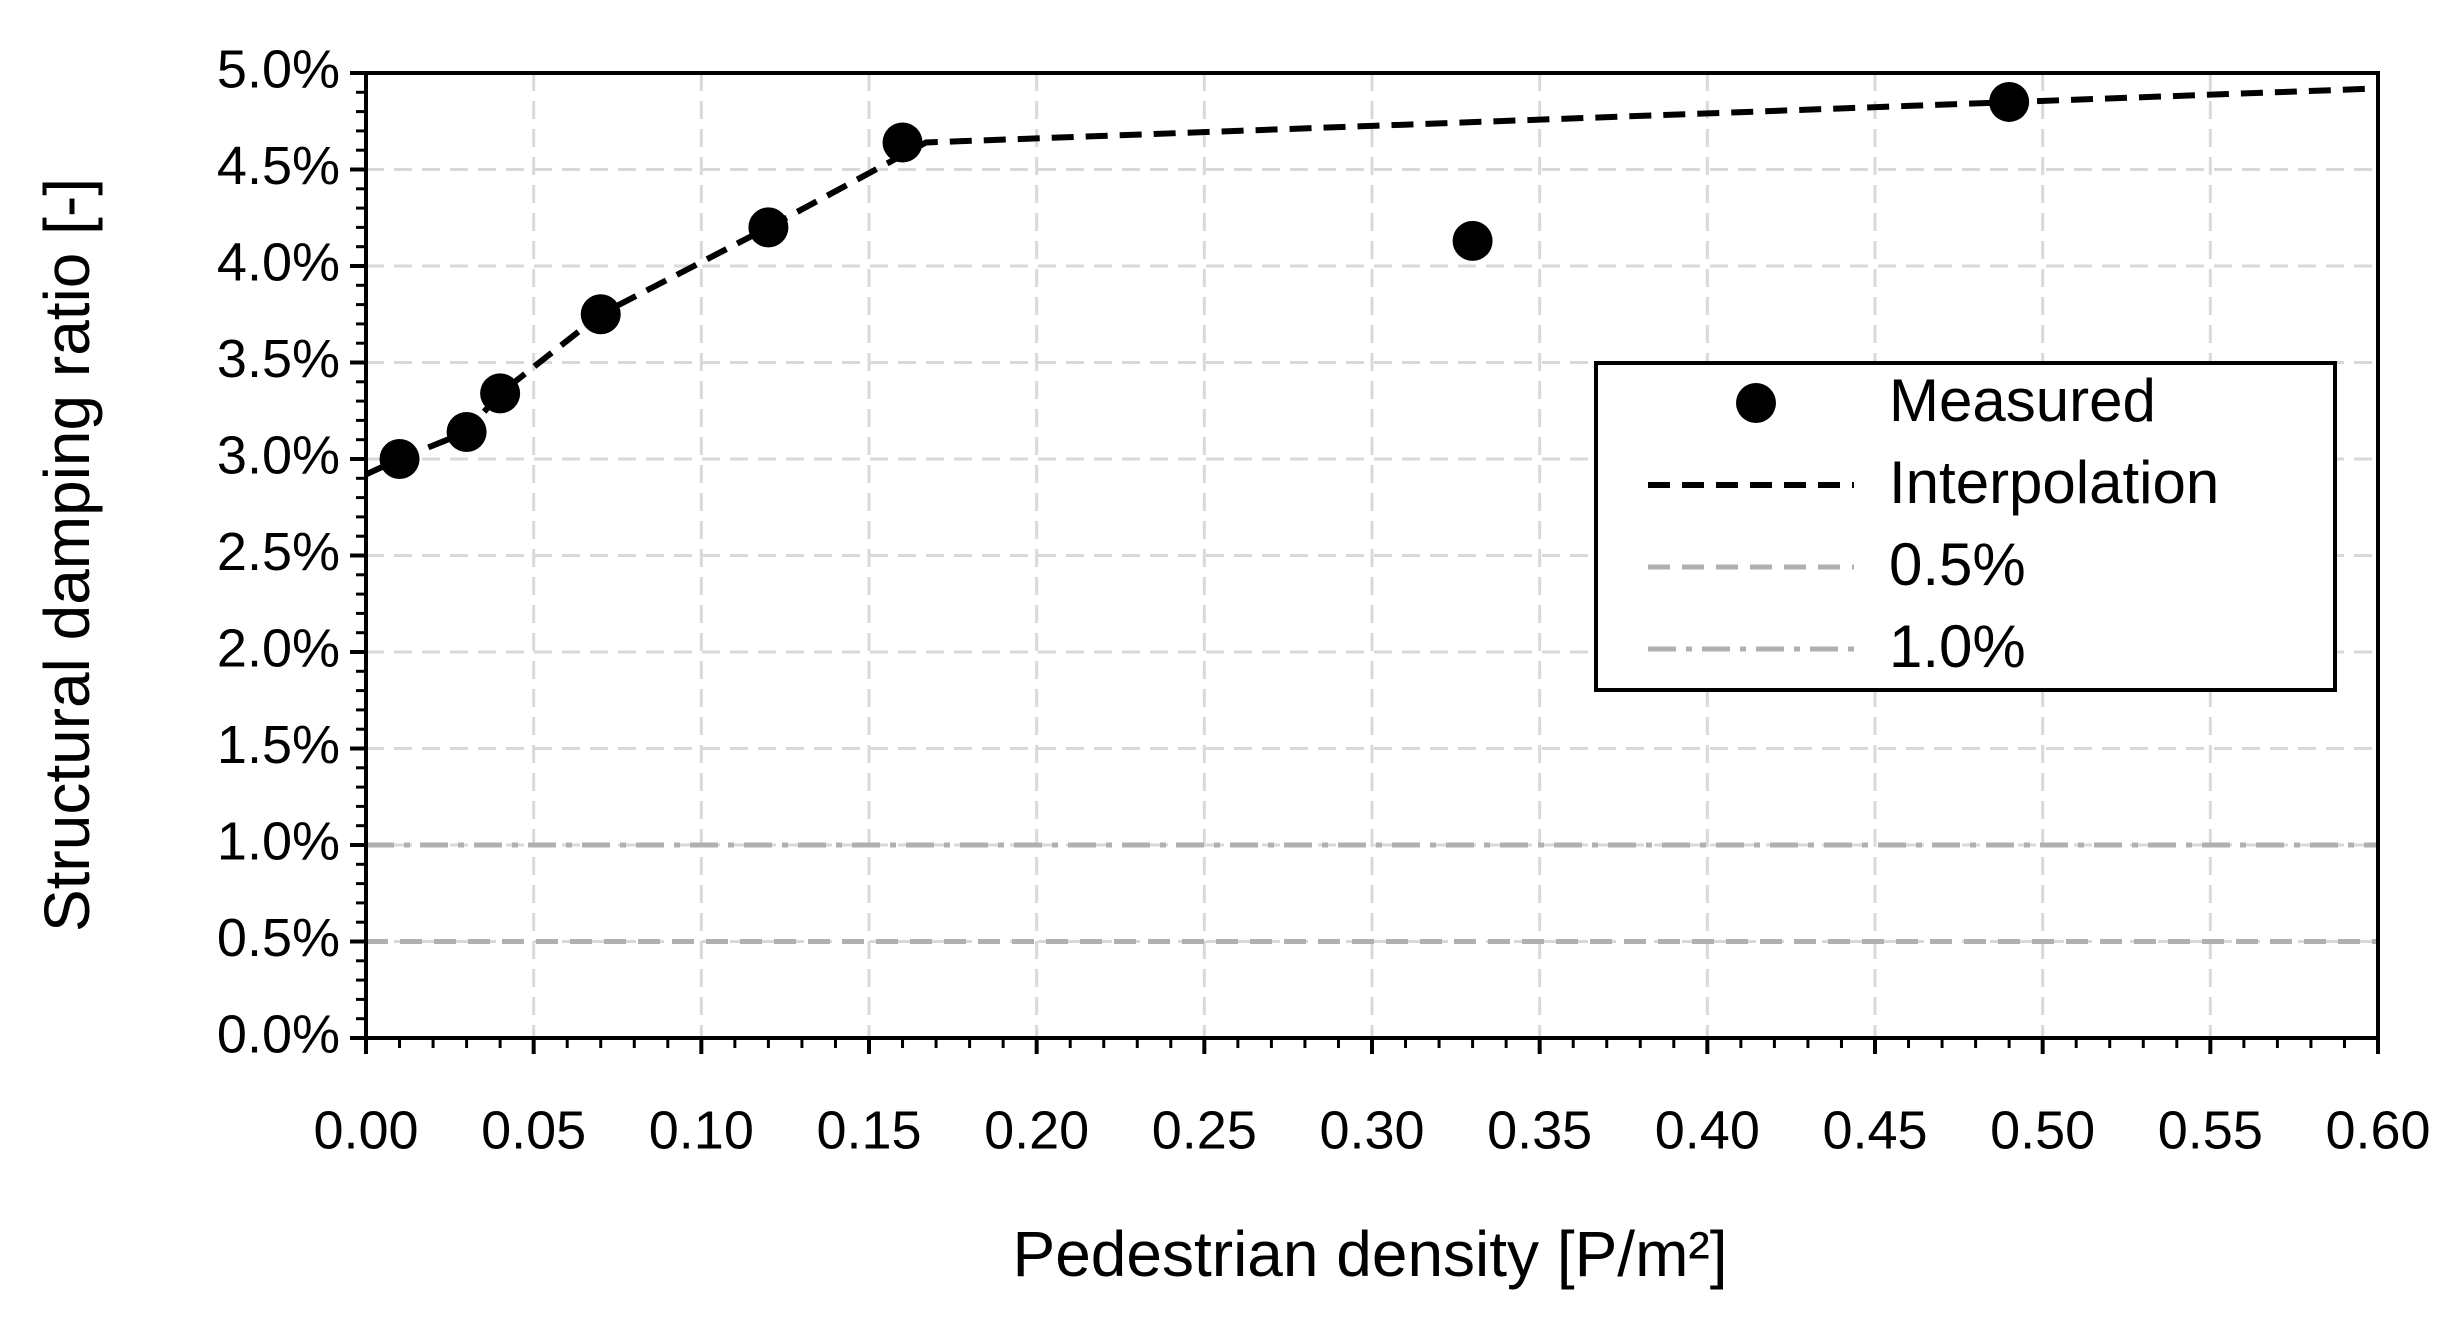 This screenshot has width=2452, height=1324. Describe the element at coordinates (1874, 1130) in the screenshot. I see `x-tick-label: 0.45` at that location.